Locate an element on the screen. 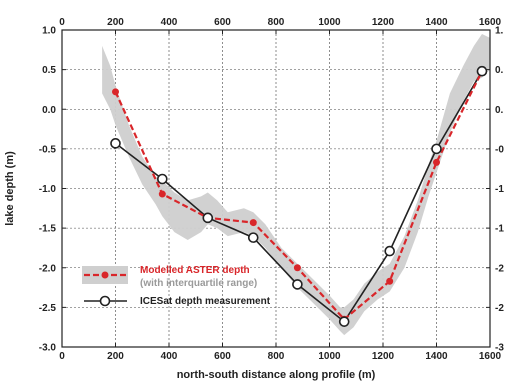 The image size is (515, 383). x-tick-label-top: 0 is located at coordinates (62, 22).